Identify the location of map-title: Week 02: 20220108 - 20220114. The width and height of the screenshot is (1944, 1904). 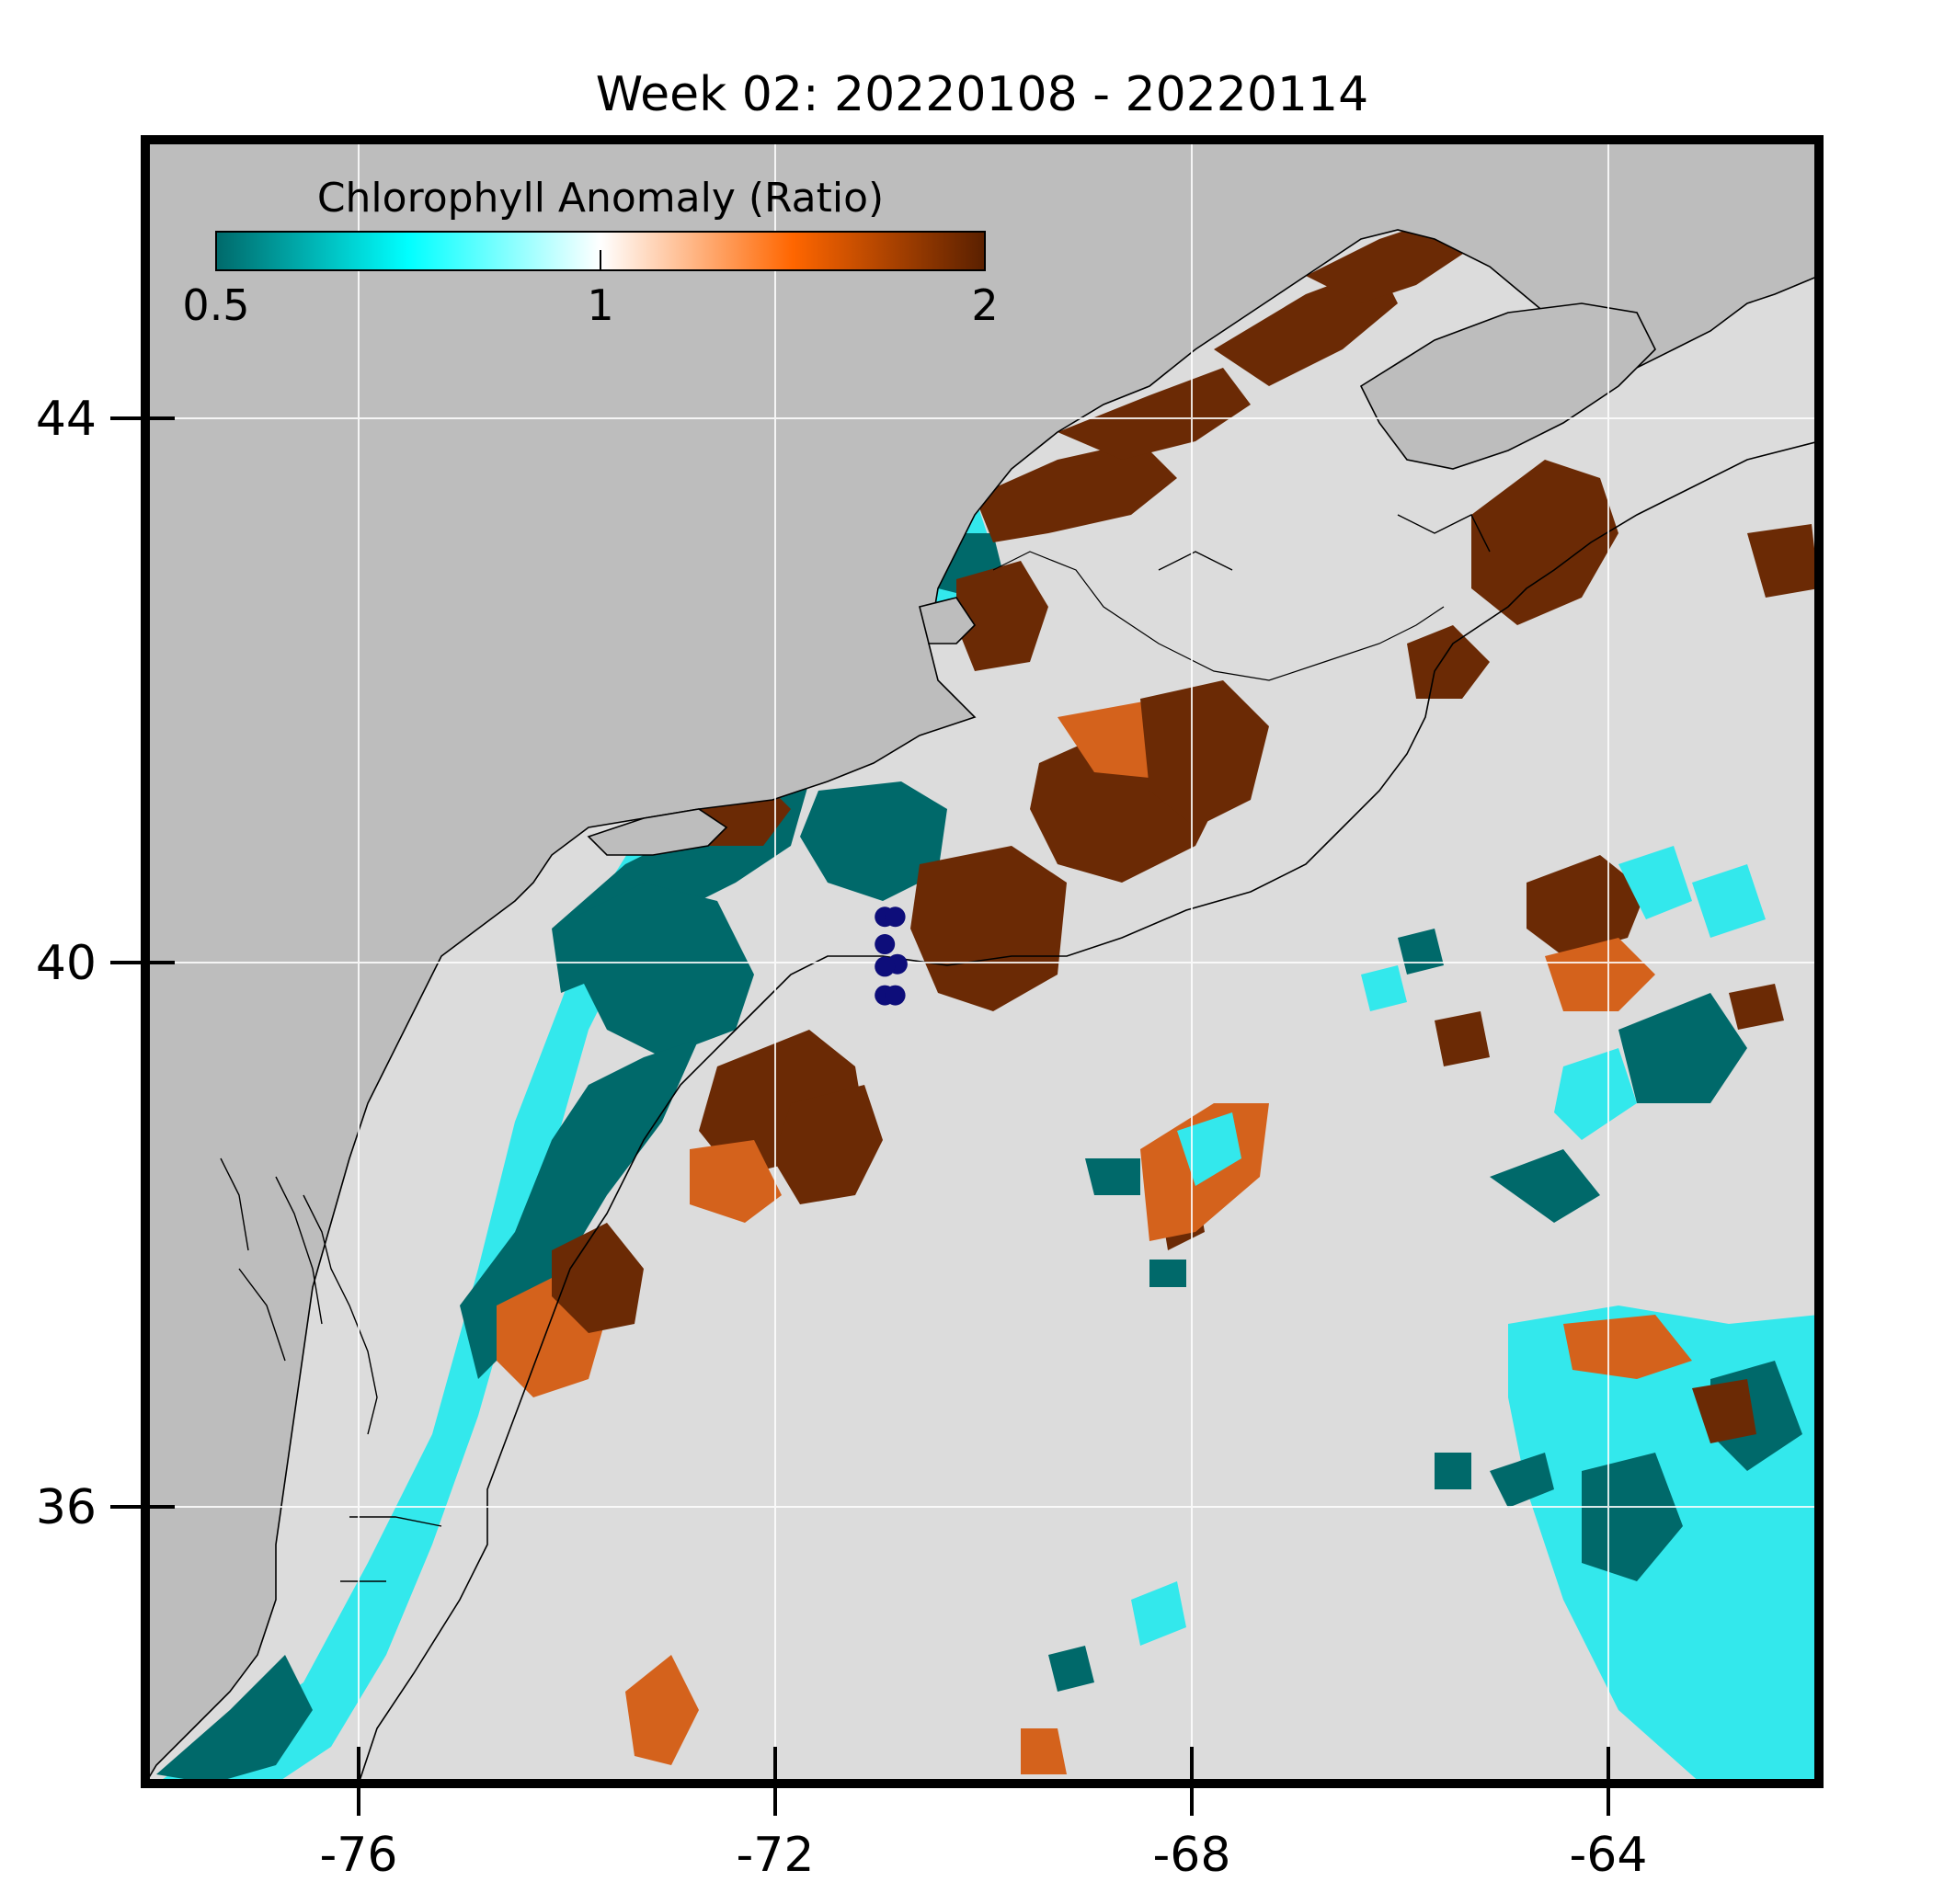
(982, 94).